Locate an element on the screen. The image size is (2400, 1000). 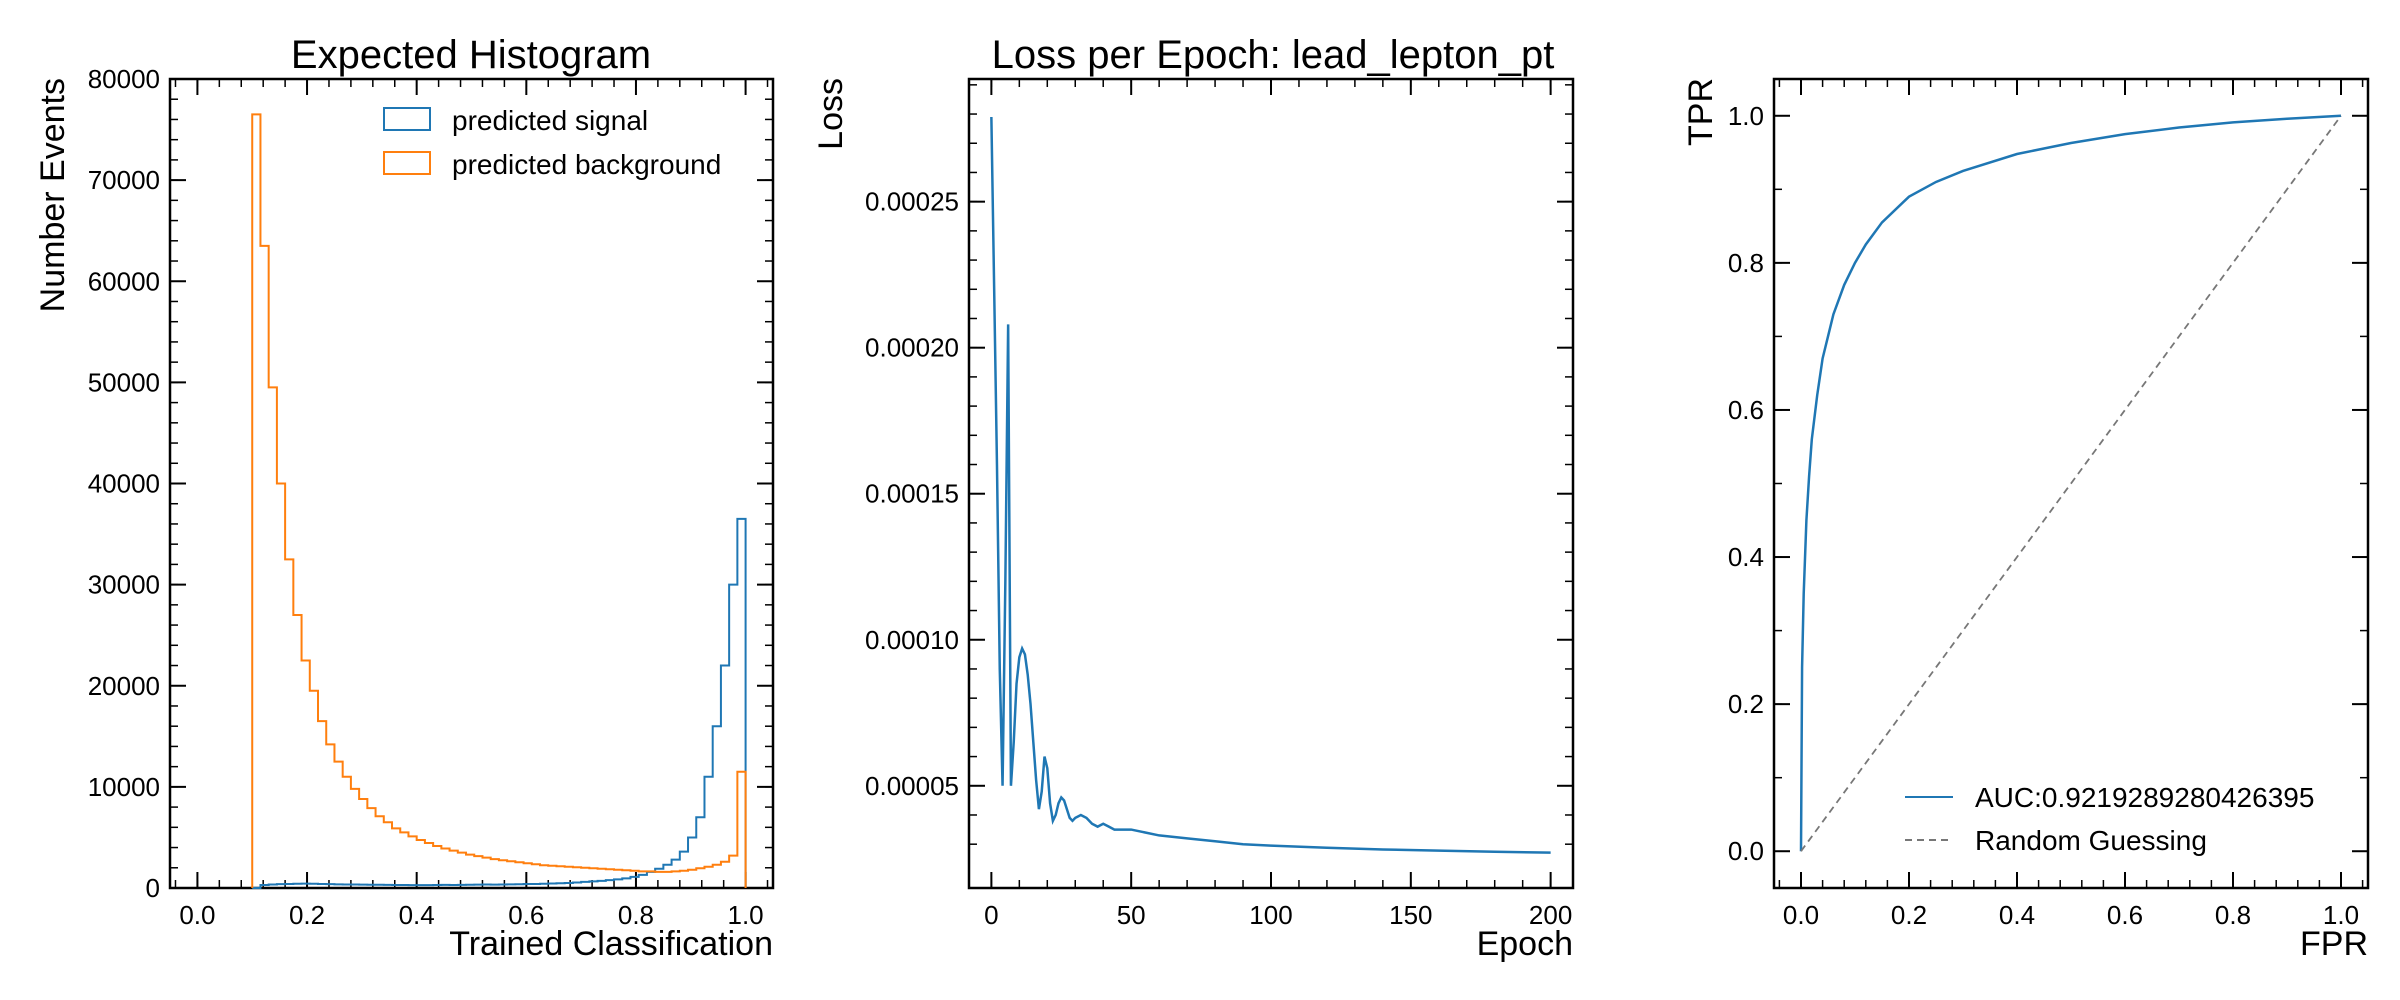
legend-label-background: predicted background is located at coordinates (586, 164).